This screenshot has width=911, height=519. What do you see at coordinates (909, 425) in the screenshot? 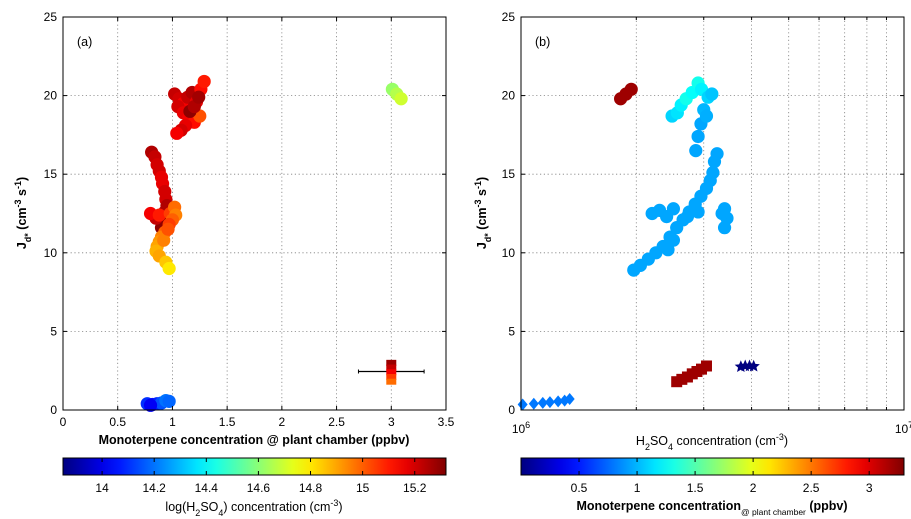
I see `tick-exponent: 7` at bounding box center [909, 425].